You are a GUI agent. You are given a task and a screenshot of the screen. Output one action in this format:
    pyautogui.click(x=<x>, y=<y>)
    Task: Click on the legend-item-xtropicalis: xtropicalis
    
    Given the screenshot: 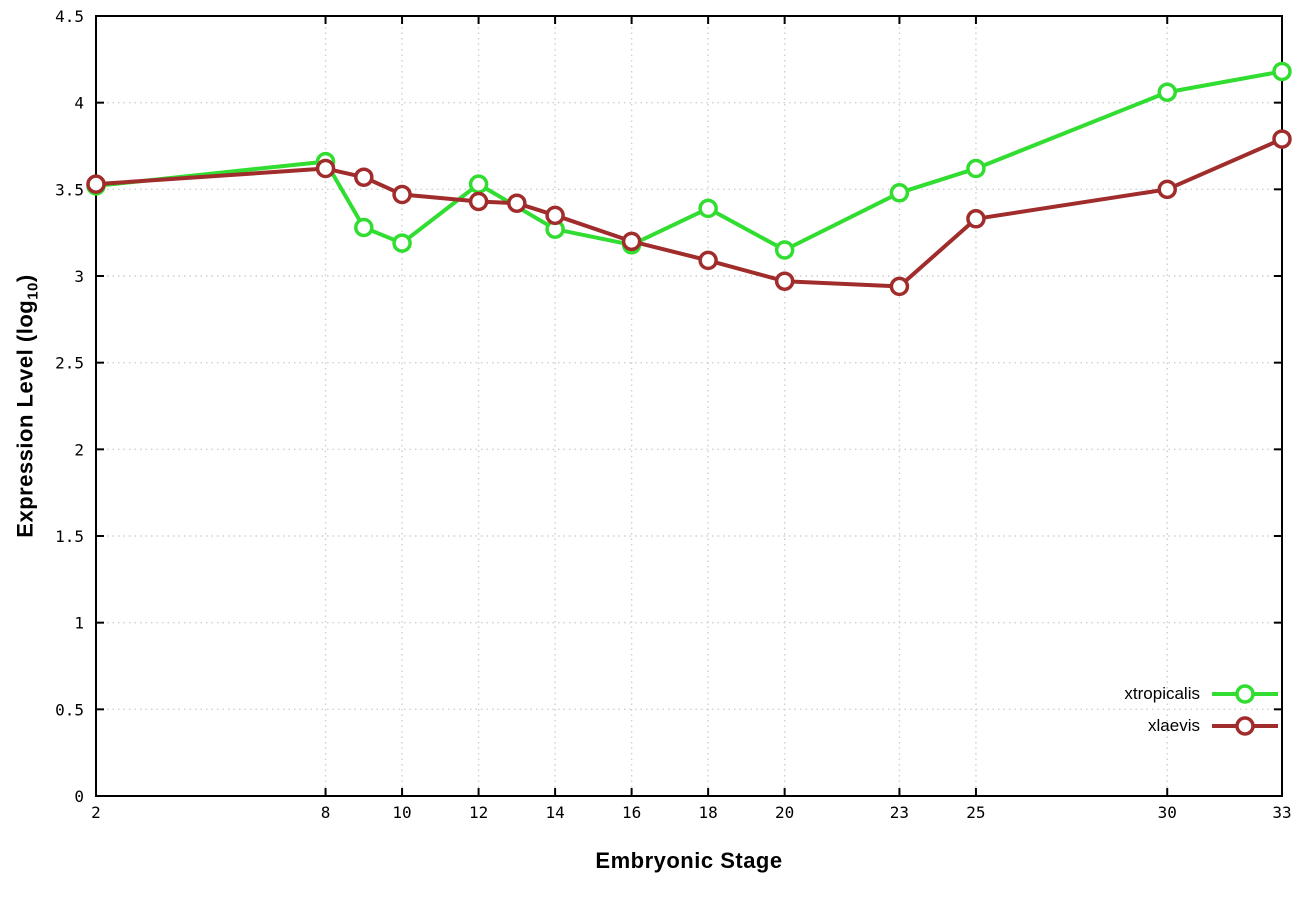 What is the action you would take?
    pyautogui.click(x=1202, y=694)
    